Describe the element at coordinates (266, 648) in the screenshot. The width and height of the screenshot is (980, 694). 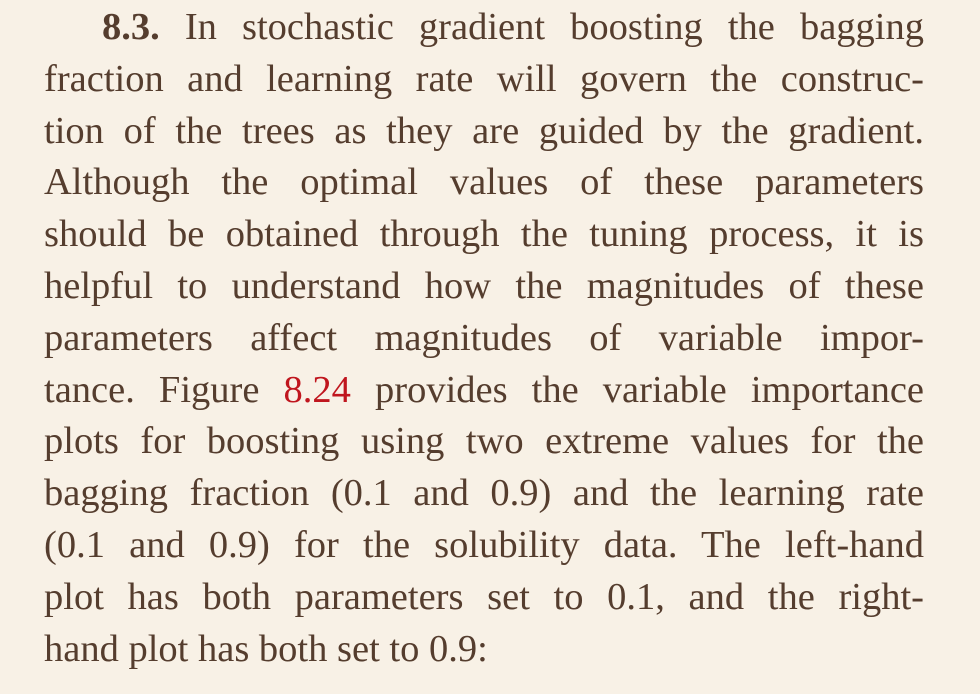
I see `text-line-13: hand plot has both set to 0.9:` at that location.